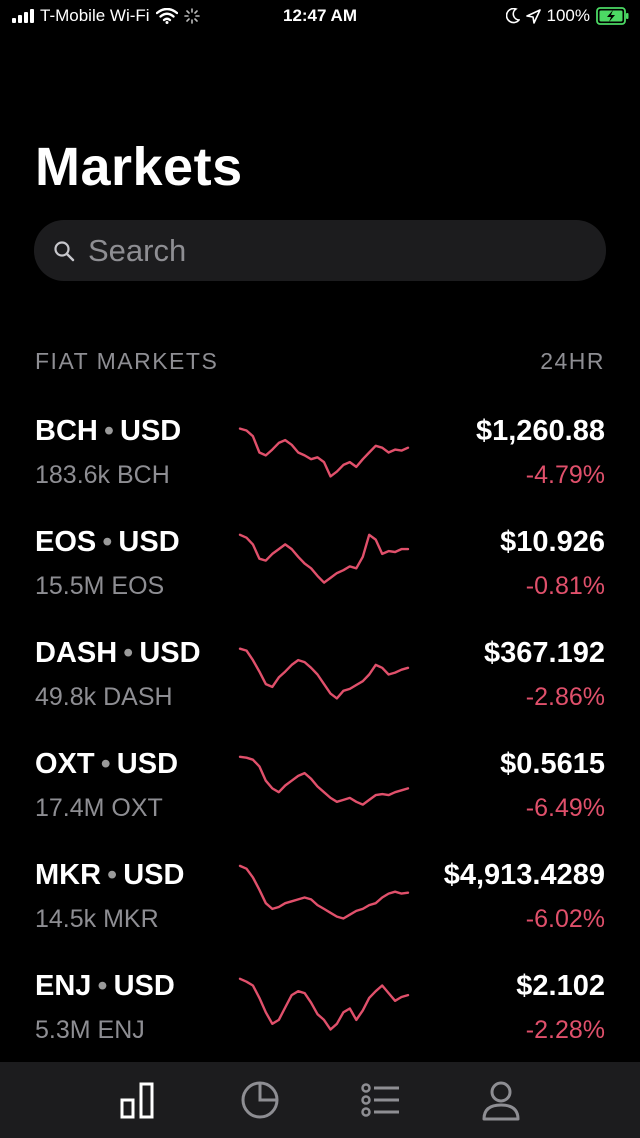 The image size is (640, 1138). What do you see at coordinates (139, 167) in the screenshot?
I see `page-title: Markets` at bounding box center [139, 167].